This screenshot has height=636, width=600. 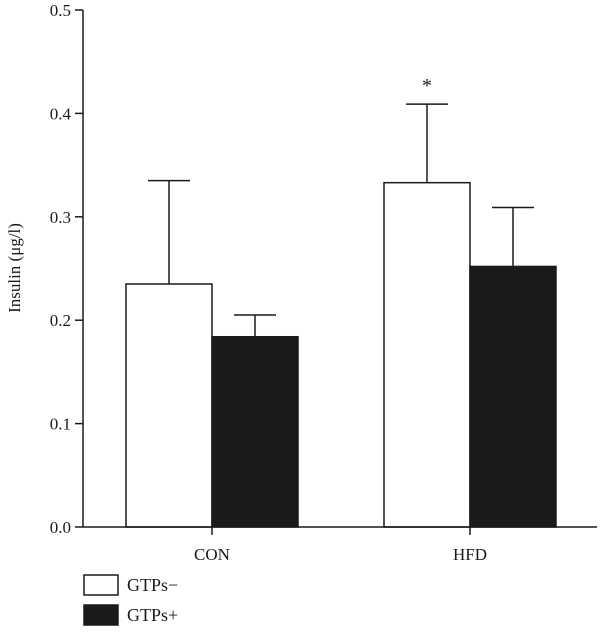 I want to click on significance-marker: *, so click(x=427, y=86).